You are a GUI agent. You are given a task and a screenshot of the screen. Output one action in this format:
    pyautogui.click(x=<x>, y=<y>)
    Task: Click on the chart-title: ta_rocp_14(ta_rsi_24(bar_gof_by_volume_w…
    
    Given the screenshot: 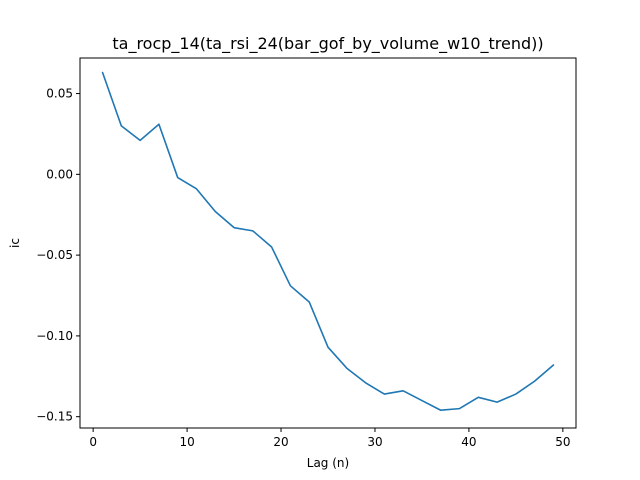 What is the action you would take?
    pyautogui.click(x=327, y=44)
    